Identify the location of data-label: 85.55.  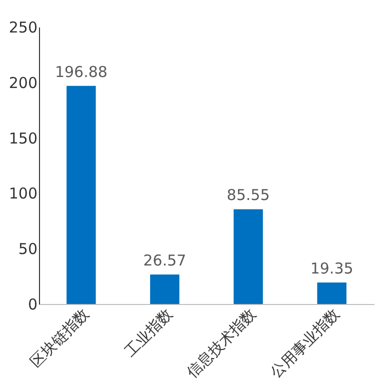
(248, 195).